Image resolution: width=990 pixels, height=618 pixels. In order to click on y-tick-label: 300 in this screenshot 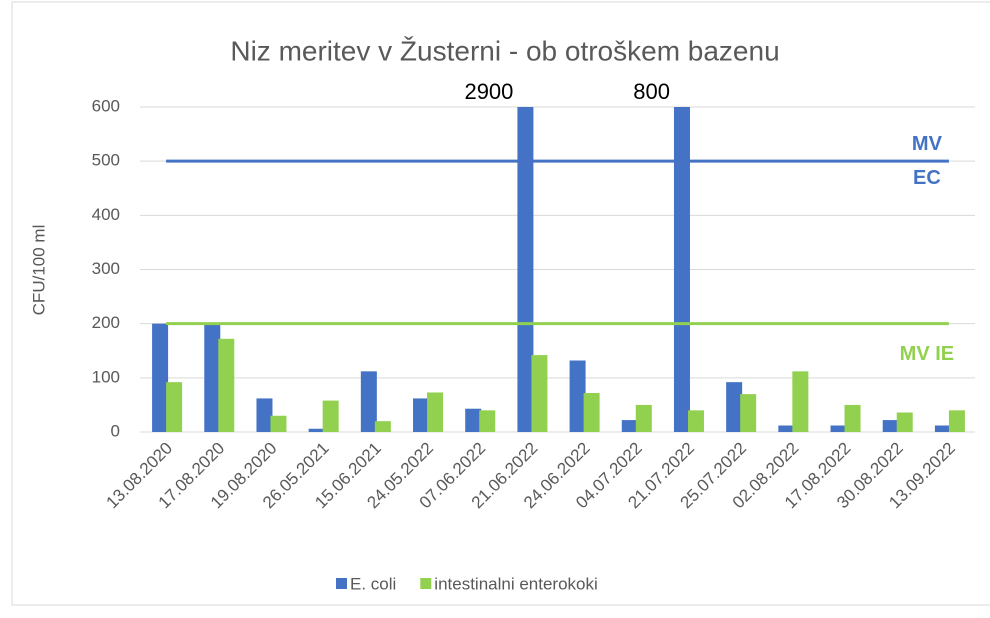, I will do `click(106, 268)`.